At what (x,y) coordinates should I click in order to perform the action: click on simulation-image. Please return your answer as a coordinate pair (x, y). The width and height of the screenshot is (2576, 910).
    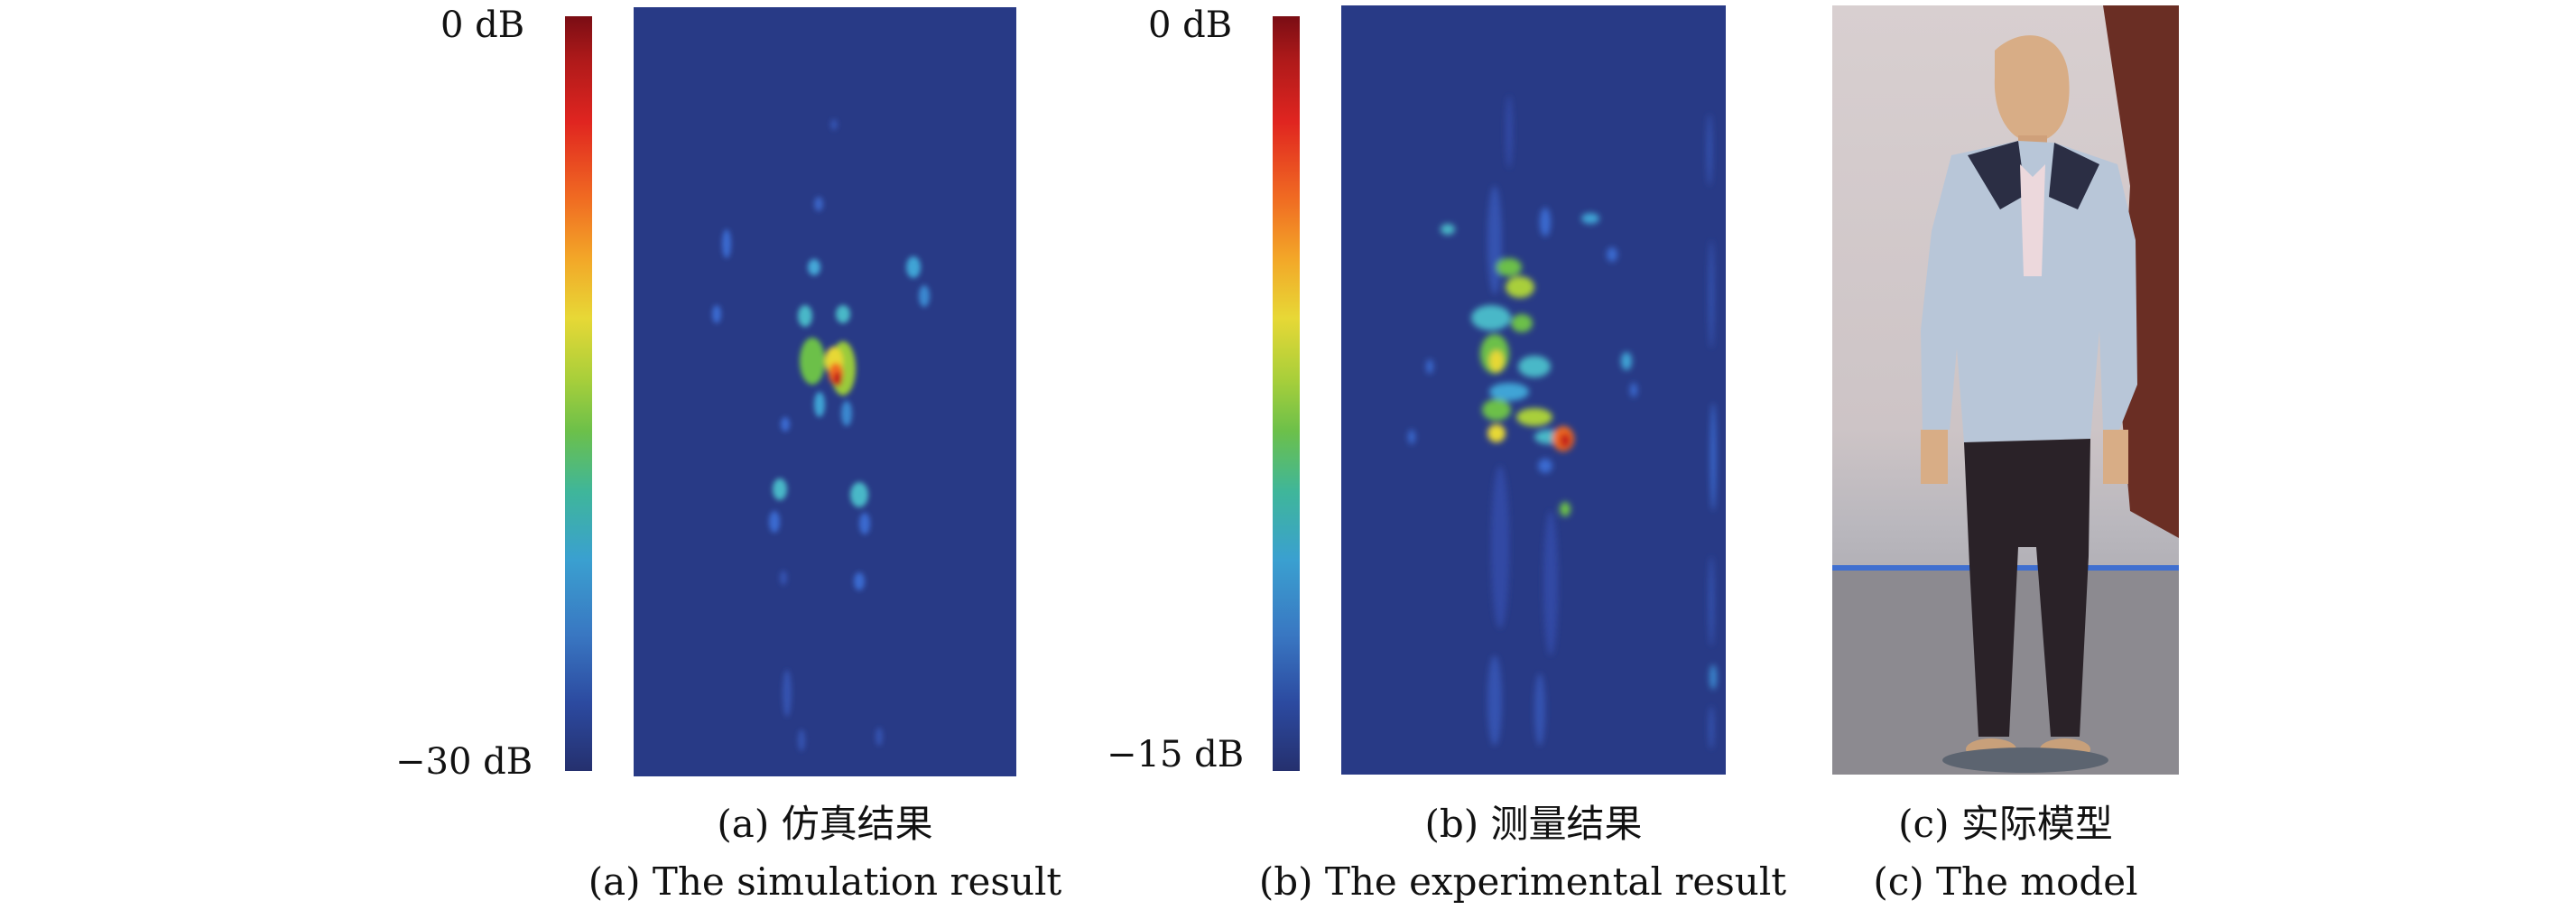
    Looking at the image, I should click on (825, 392).